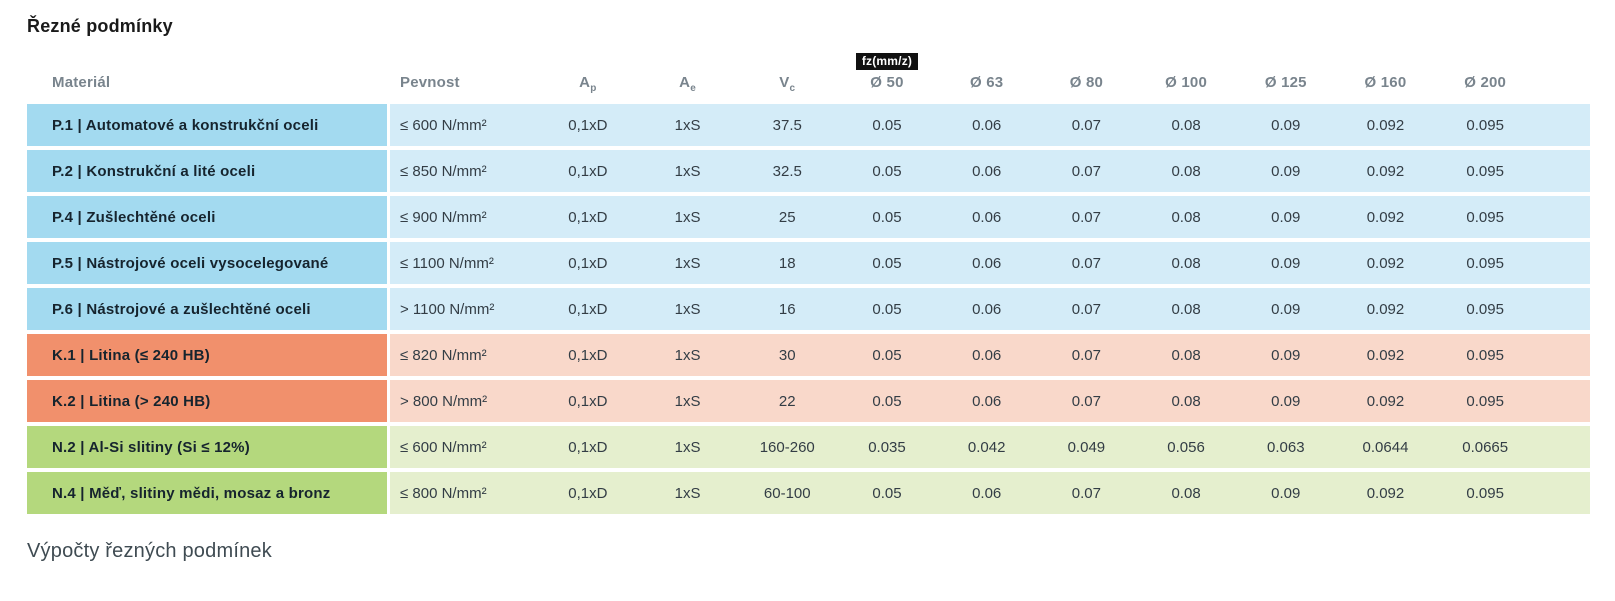 The image size is (1615, 601). Describe the element at coordinates (787, 263) in the screenshot. I see `vc-cell: 18` at that location.